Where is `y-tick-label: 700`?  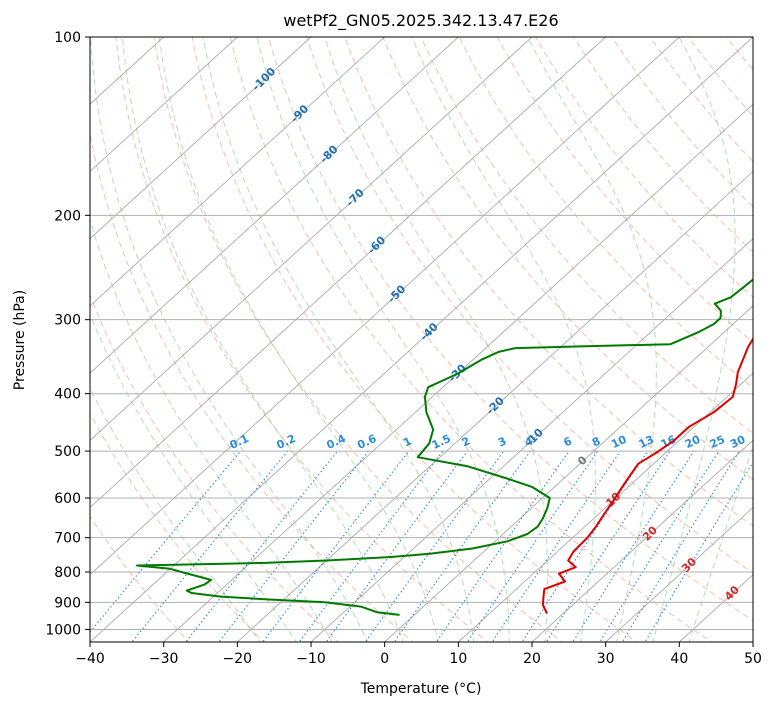
y-tick-label: 700 is located at coordinates (67, 539).